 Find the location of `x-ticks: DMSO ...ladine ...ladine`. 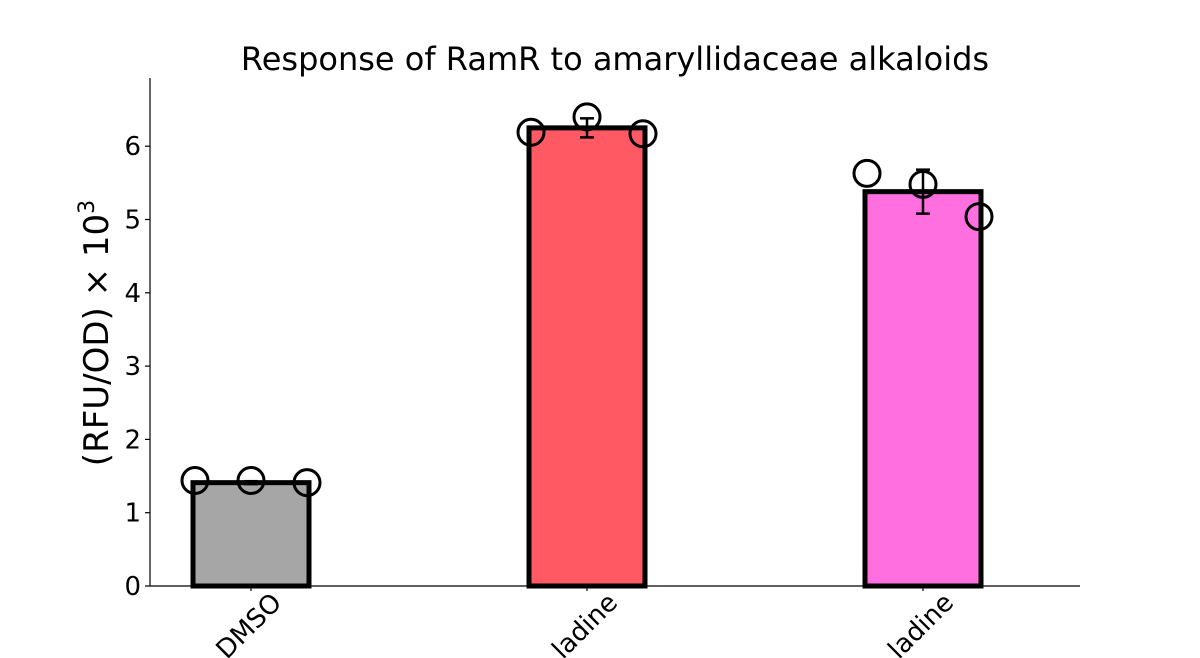

x-ticks: DMSO ...ladine ...ladine is located at coordinates (585, 622).